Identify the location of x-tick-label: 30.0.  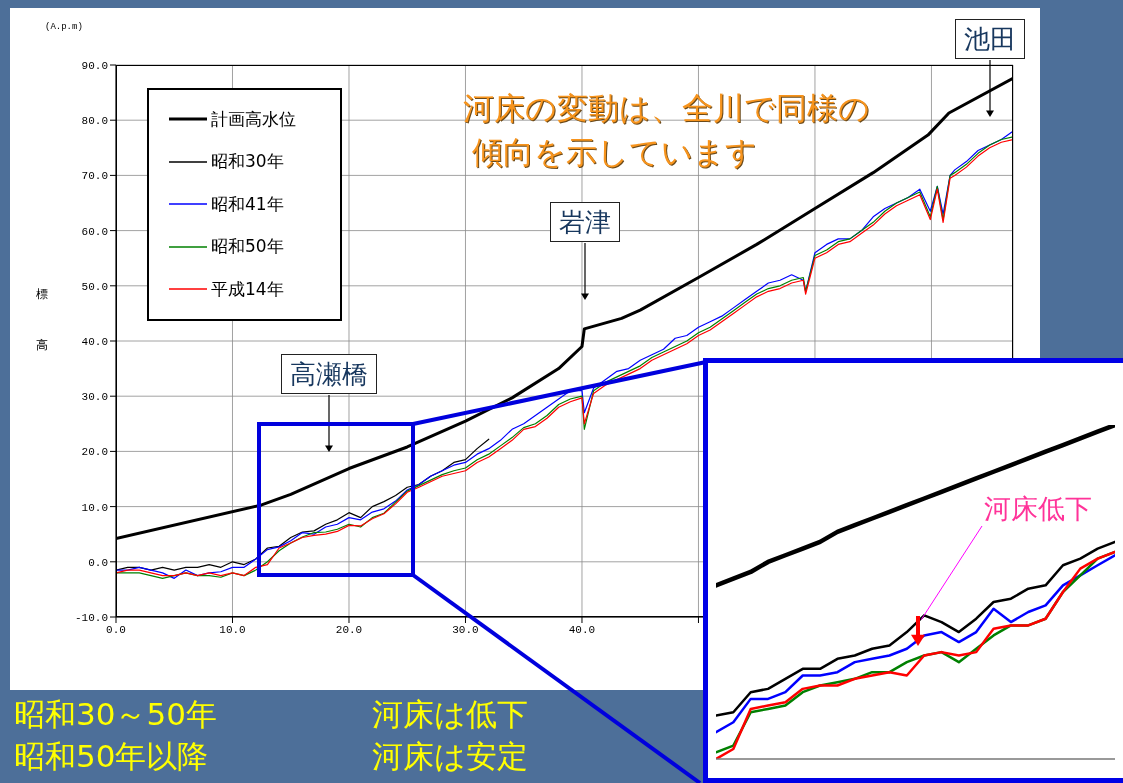
(465, 629).